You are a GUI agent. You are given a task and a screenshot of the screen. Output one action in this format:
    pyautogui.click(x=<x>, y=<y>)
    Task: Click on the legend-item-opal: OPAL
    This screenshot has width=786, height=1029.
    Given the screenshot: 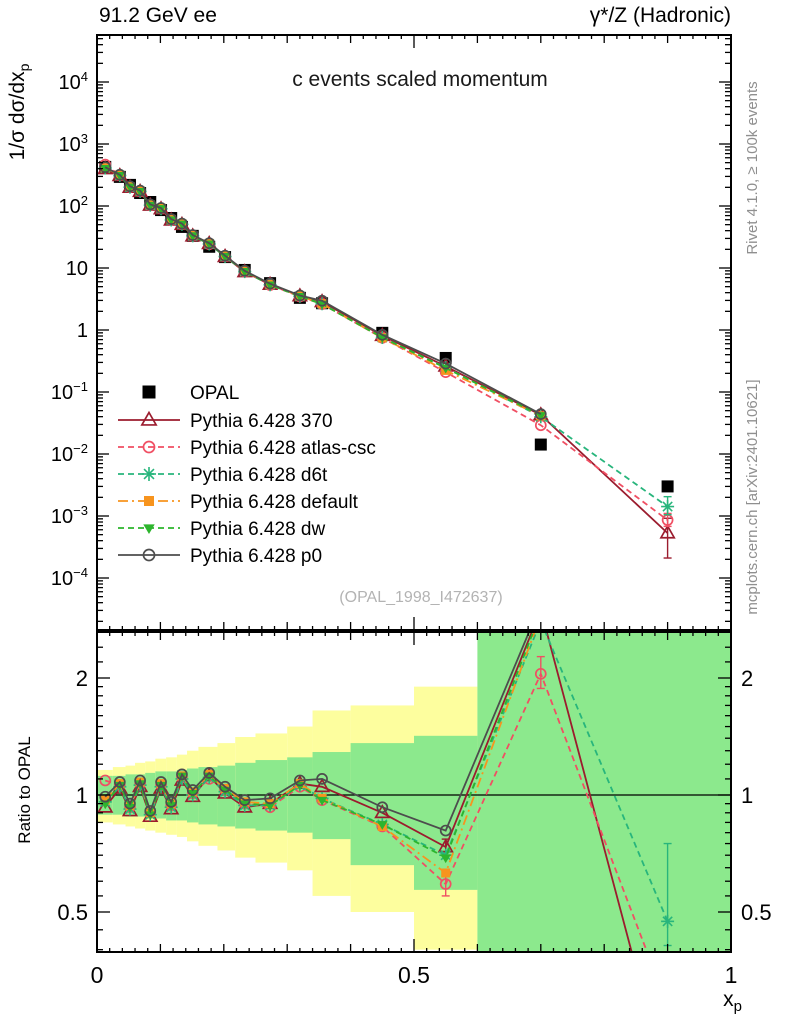 What is the action you would take?
    pyautogui.click(x=190, y=393)
    